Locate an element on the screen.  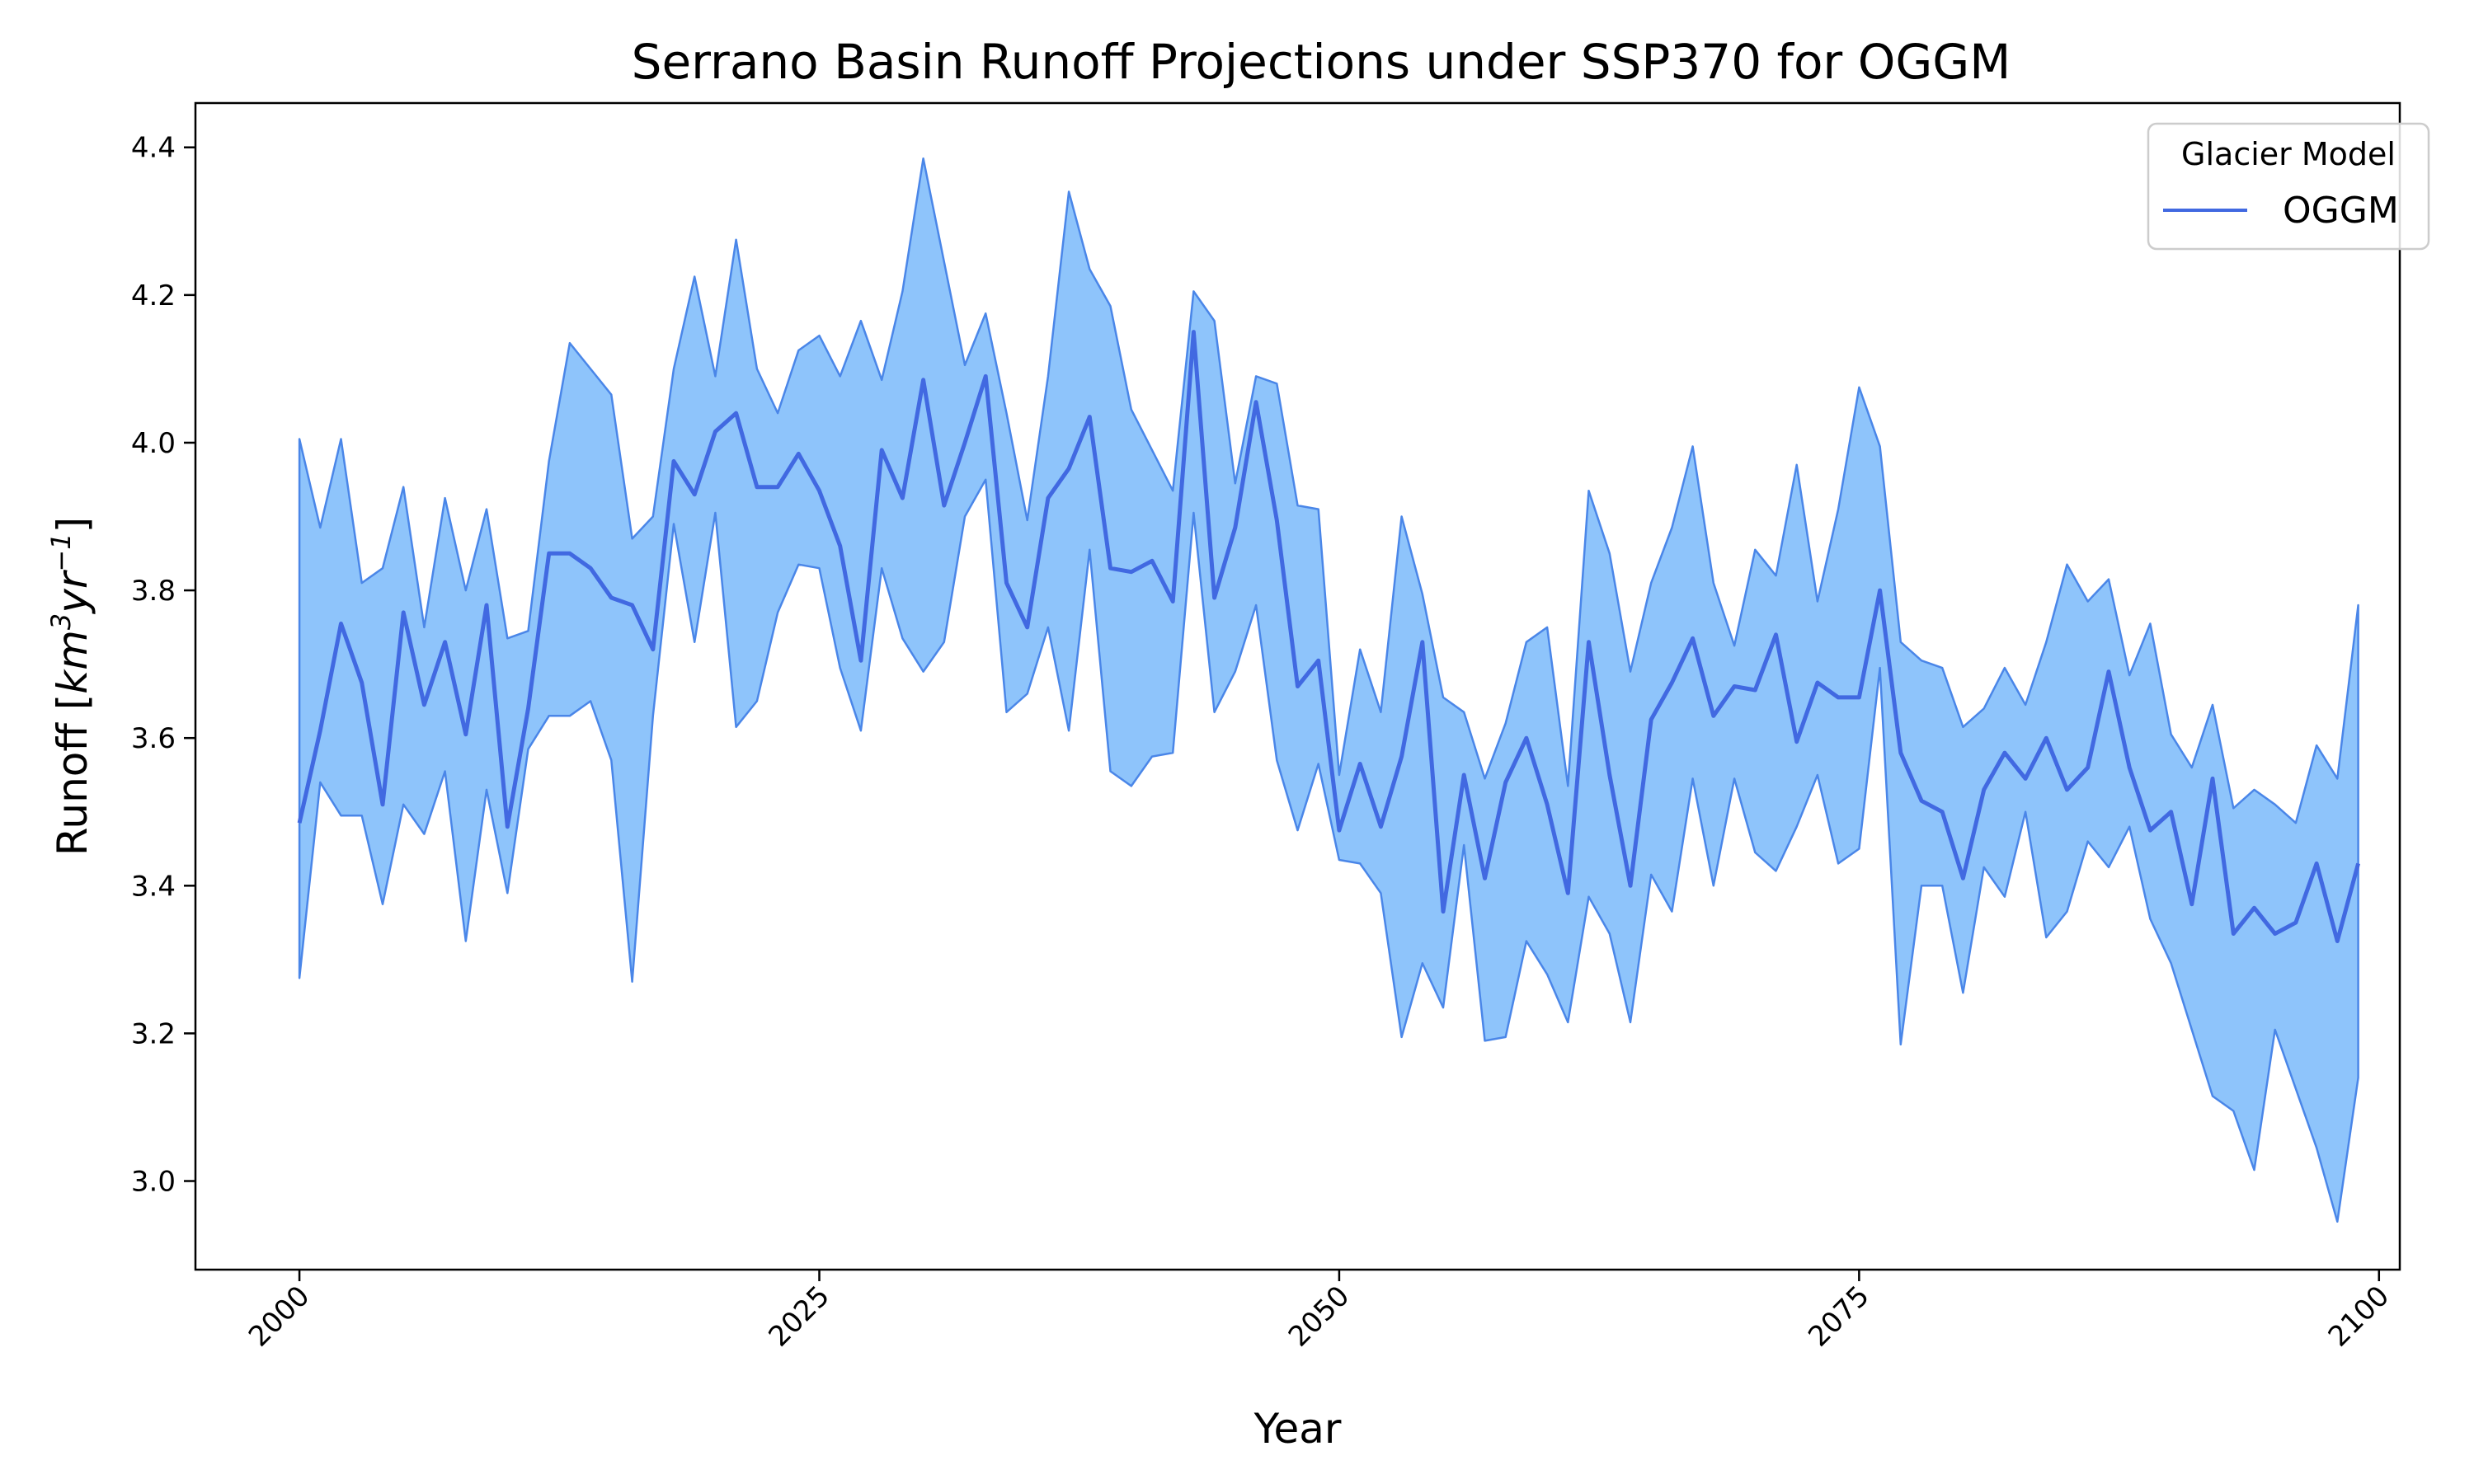
x-tick-label: 2050 is located at coordinates (1319, 1316).